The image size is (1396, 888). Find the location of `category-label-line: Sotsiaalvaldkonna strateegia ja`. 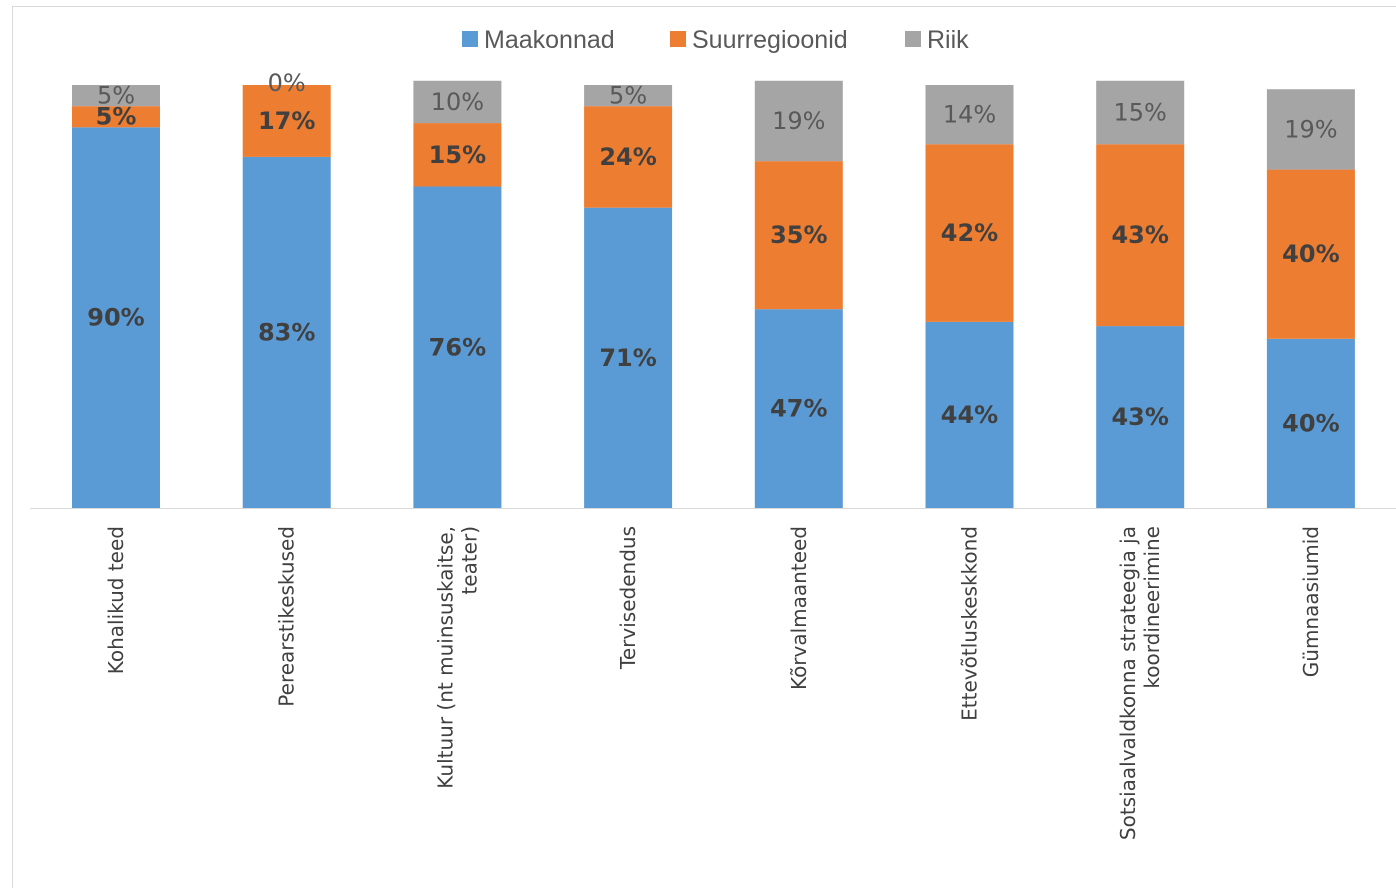

category-label-line: Sotsiaalvaldkonna strateegia ja is located at coordinates (1128, 683).